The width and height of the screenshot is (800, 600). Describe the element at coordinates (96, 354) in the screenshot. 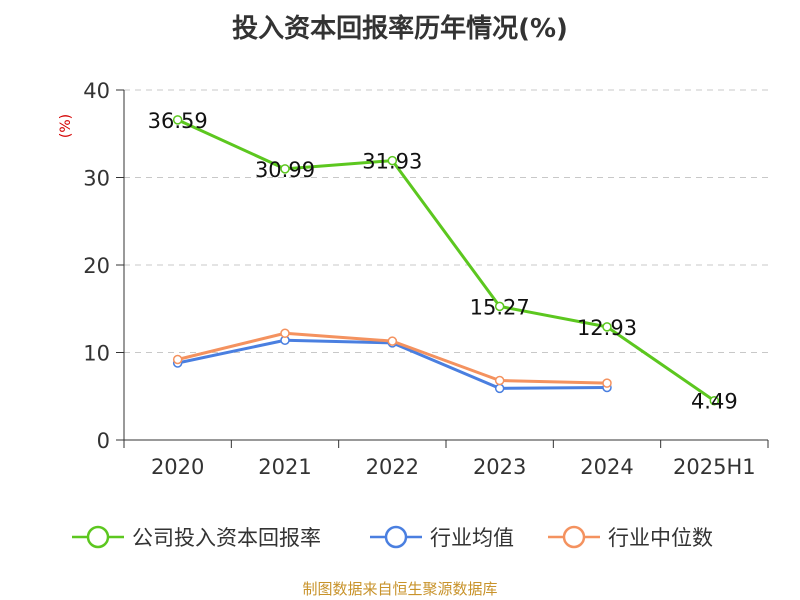

I see `y-tick-label: 10` at that location.